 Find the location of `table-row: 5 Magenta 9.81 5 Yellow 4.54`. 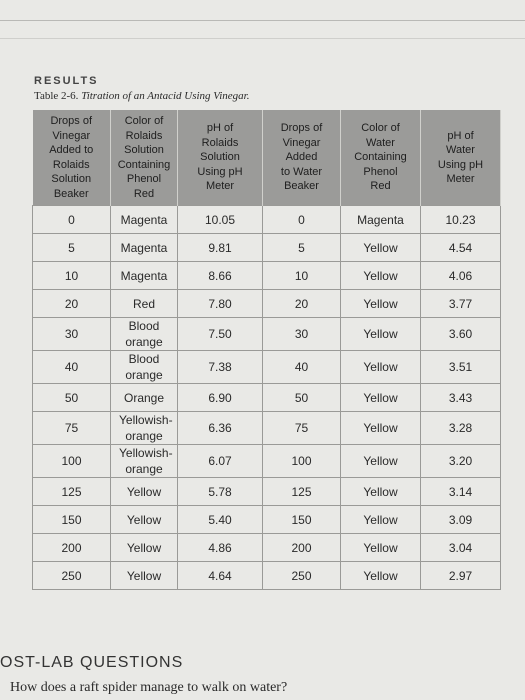

table-row: 5 Magenta 9.81 5 Yellow 4.54 is located at coordinates (266, 247).